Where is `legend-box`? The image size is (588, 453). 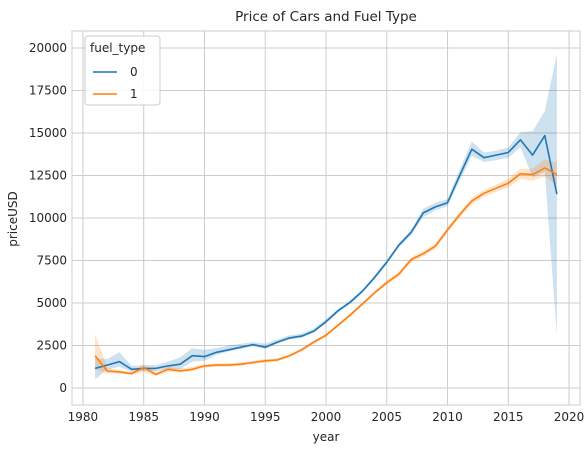 legend-box is located at coordinates (122, 70).